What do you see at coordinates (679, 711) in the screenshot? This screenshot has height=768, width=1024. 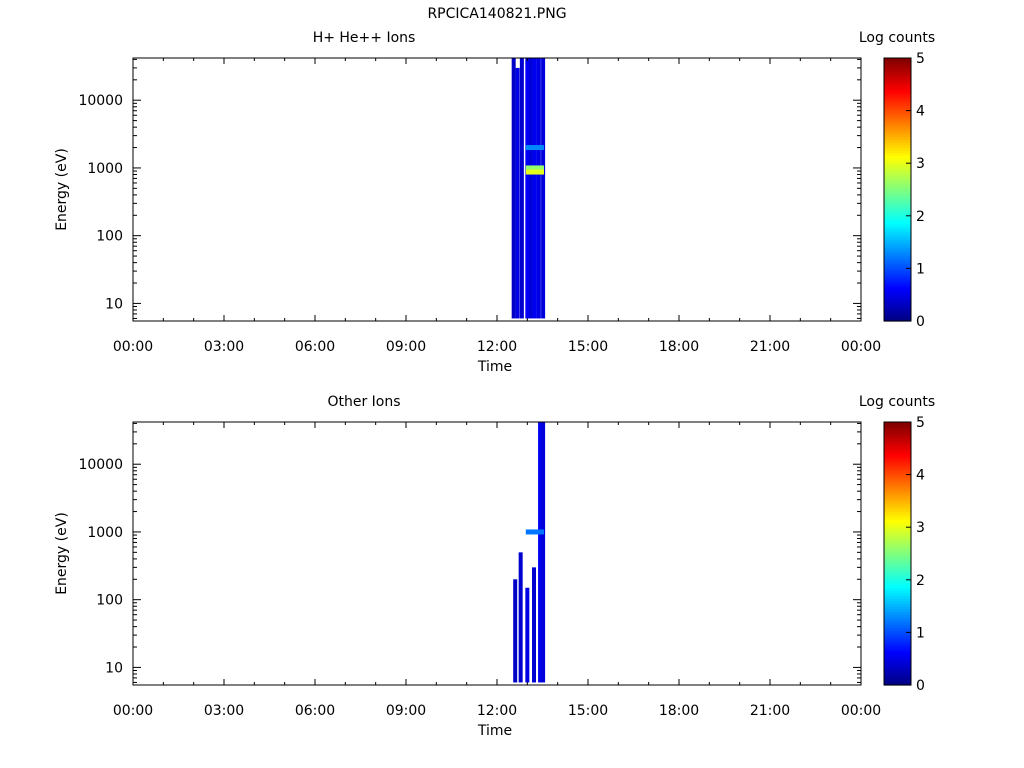 I see `x-tick-label: 18:00` at bounding box center [679, 711].